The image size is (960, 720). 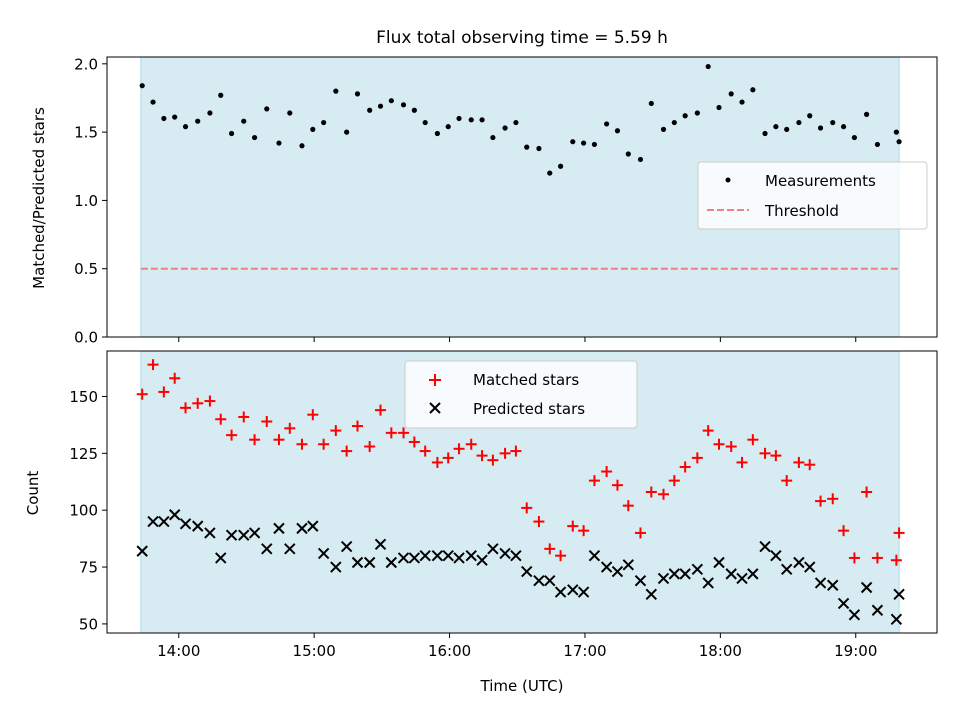 What do you see at coordinates (517, 339) in the screenshot?
I see `ratio-x-ticks` at bounding box center [517, 339].